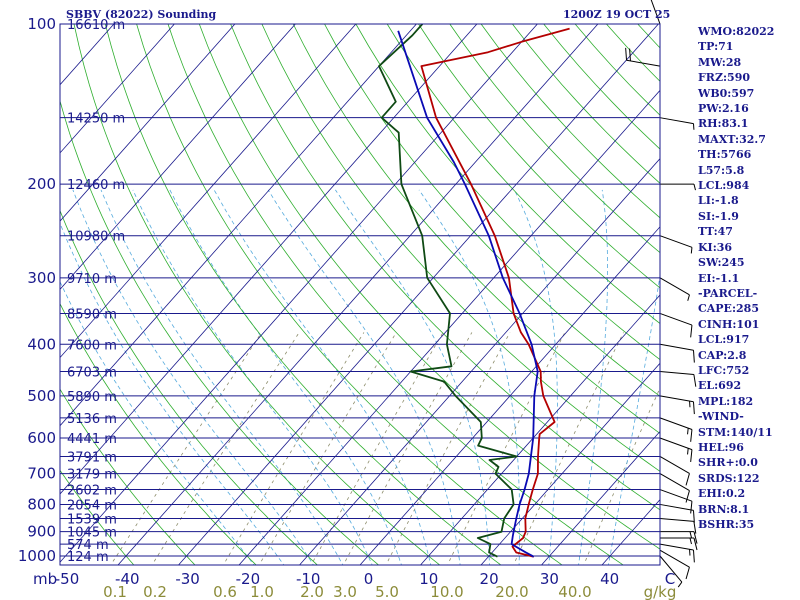 The width and height of the screenshot is (800, 600). What do you see at coordinates (92, 345) in the screenshot?
I see `height-label: 7600 m` at bounding box center [92, 345].